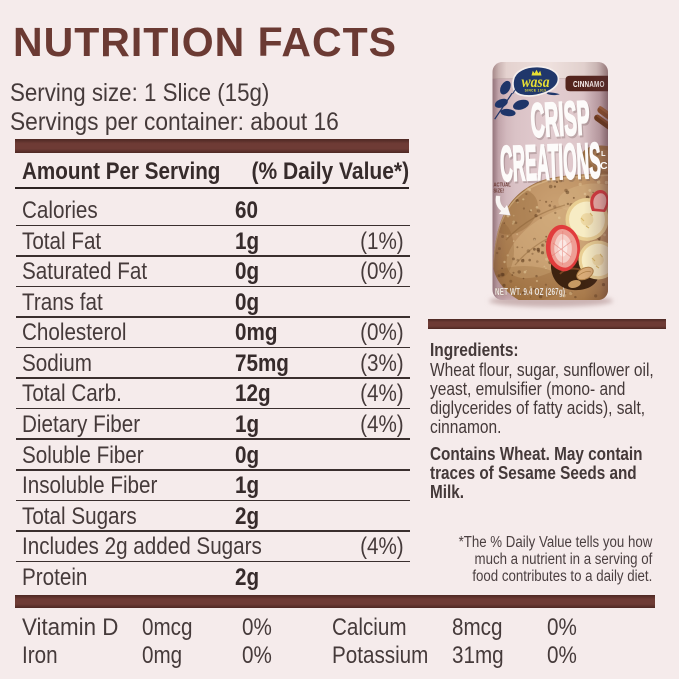 Image resolution: width=679 pixels, height=679 pixels. What do you see at coordinates (535, 82) in the screenshot?
I see `svg-text: wasa` at bounding box center [535, 82].